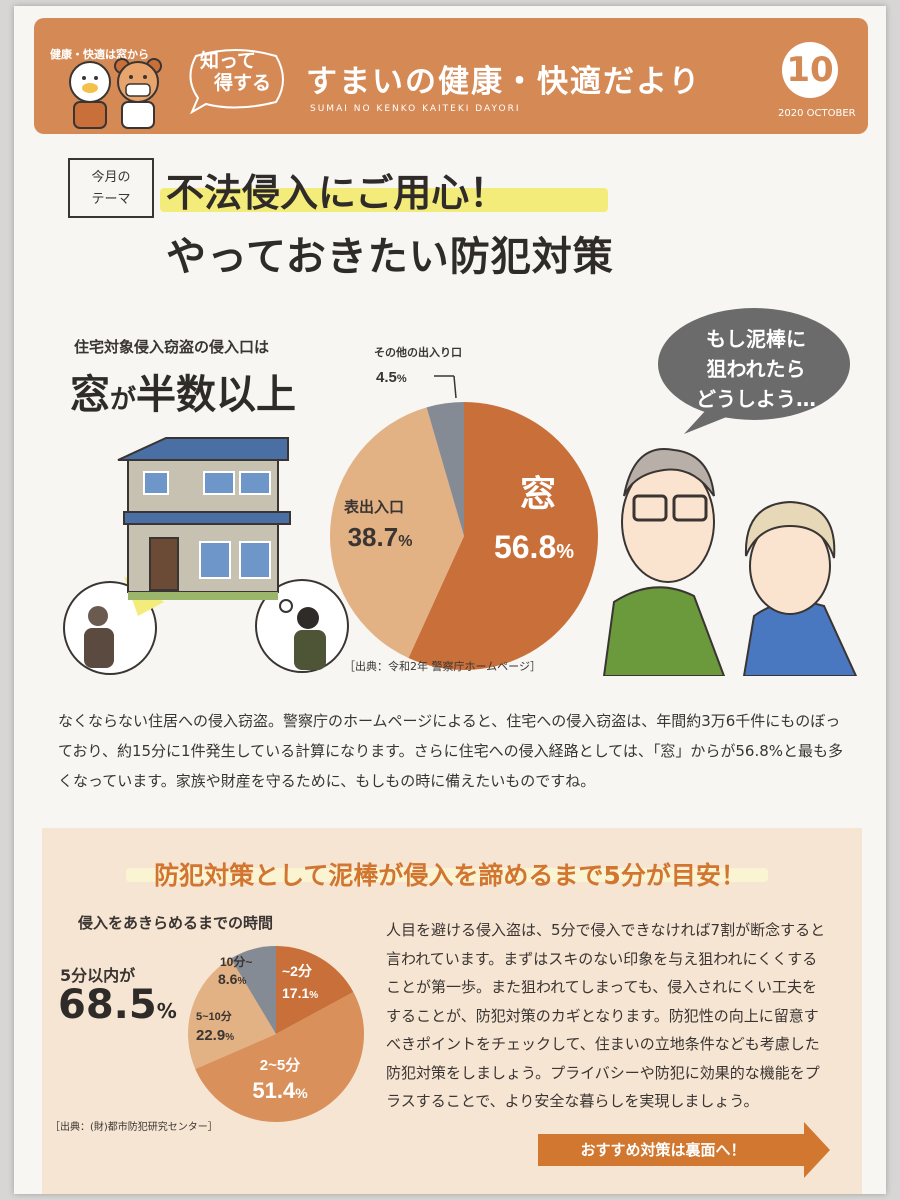  I want to click on pie2-5to10-value-unit: %, so click(229, 1037).